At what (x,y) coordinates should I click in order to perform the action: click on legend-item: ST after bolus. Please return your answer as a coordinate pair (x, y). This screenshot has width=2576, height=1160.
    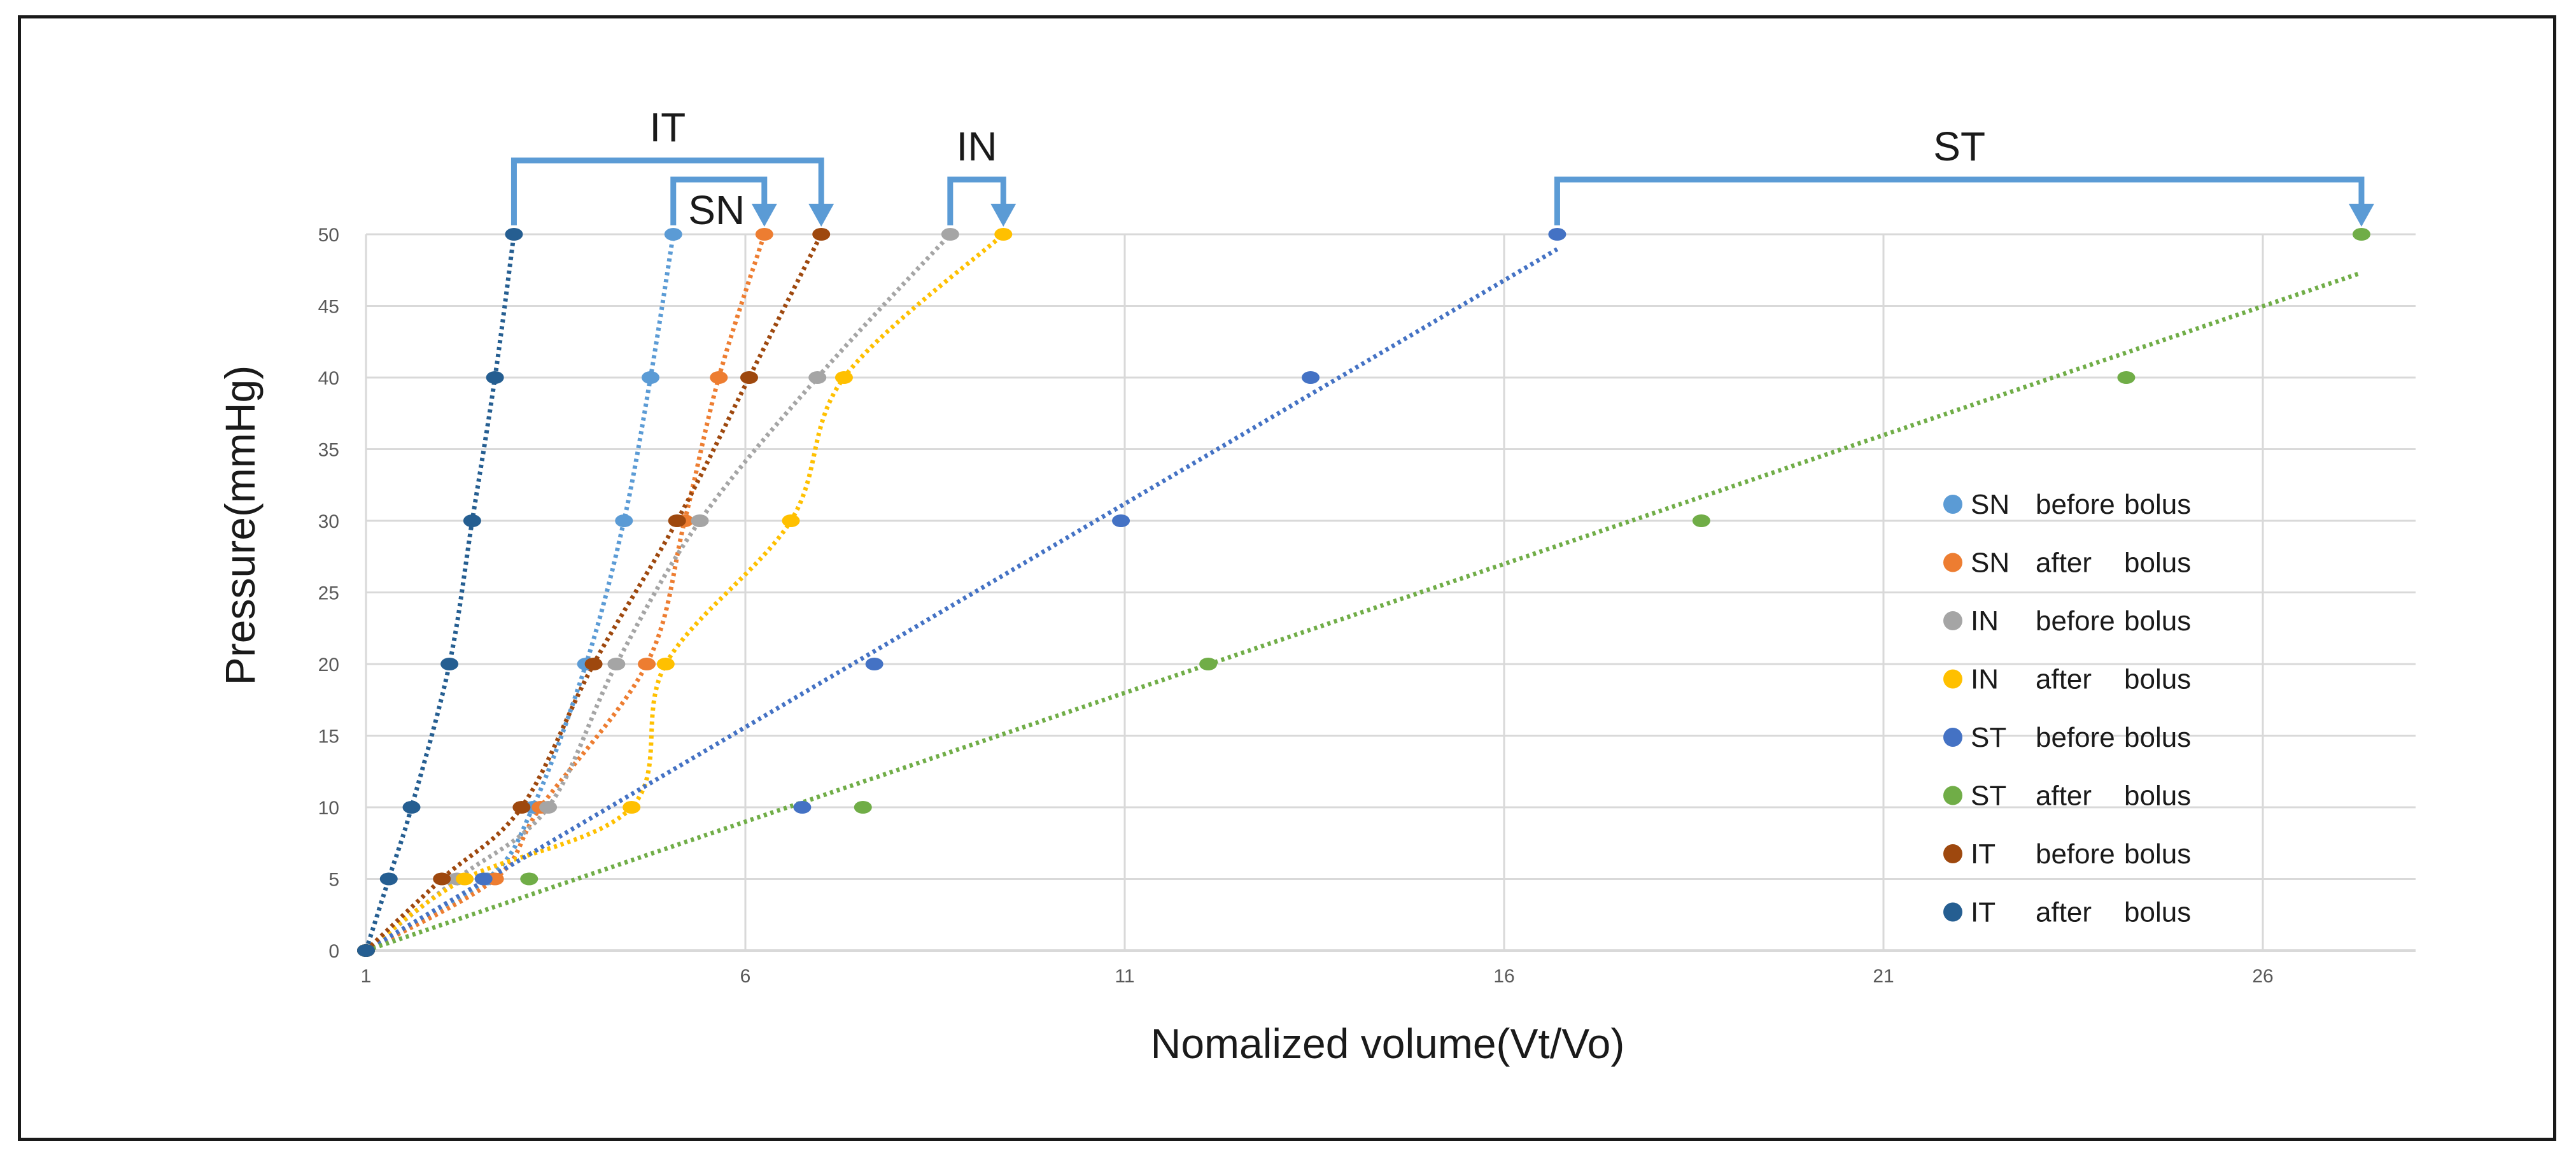
    Looking at the image, I should click on (2067, 796).